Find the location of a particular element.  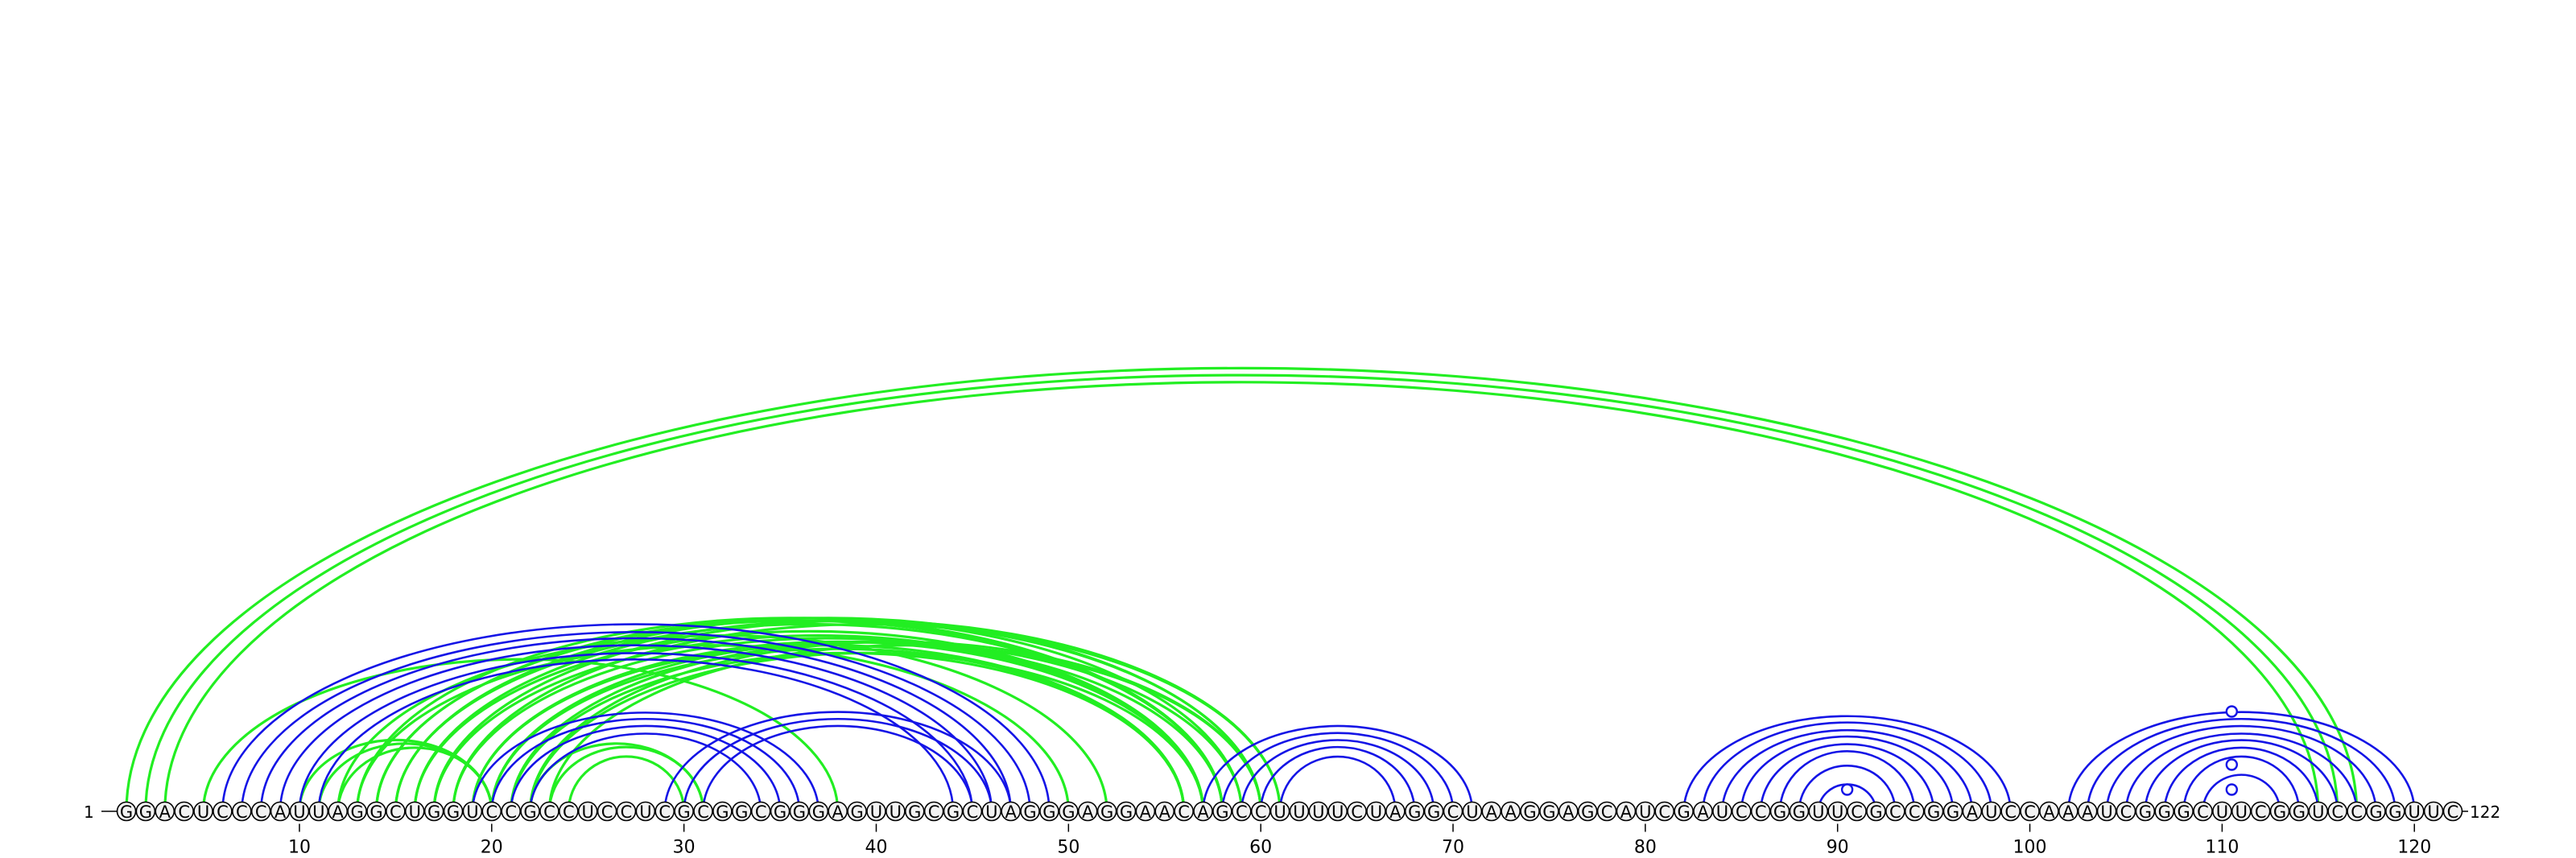

position-axis: 1 122 10 20 30 40 50 60 70 80 90 100 110 120 is located at coordinates (1292, 830).